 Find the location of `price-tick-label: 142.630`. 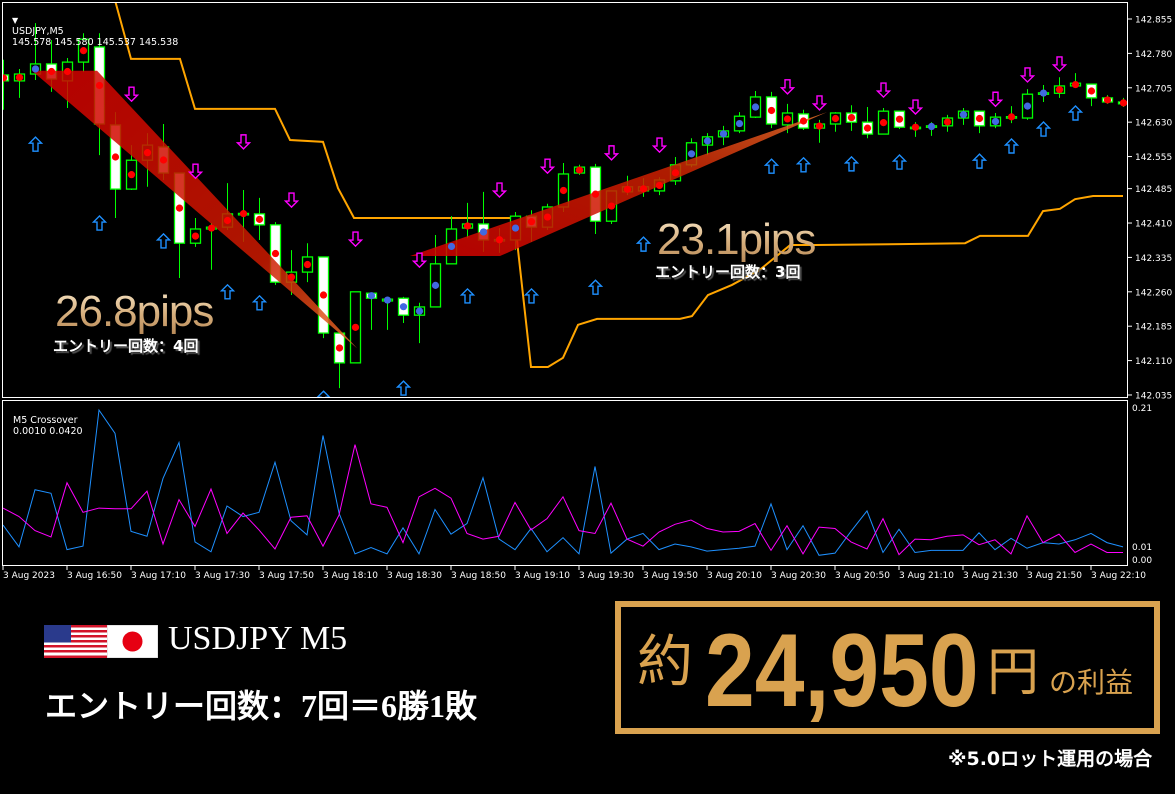

price-tick-label: 142.630 is located at coordinates (1153, 124).